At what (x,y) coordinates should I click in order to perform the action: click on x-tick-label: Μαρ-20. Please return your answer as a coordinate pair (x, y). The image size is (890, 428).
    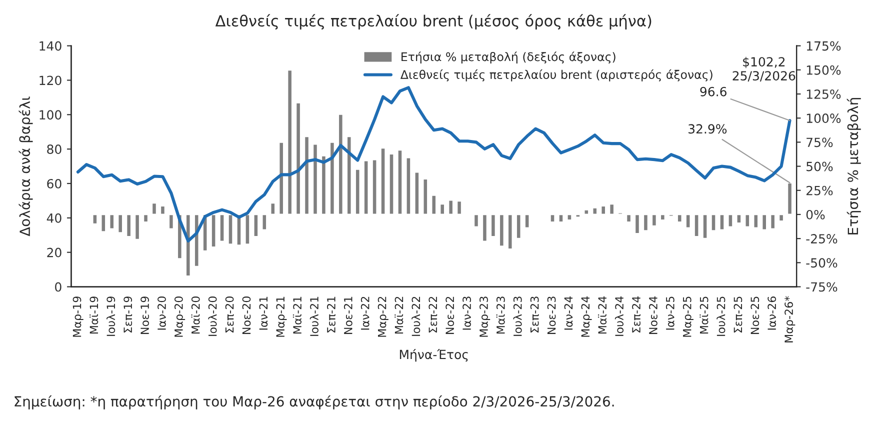
    Looking at the image, I should click on (180, 316).